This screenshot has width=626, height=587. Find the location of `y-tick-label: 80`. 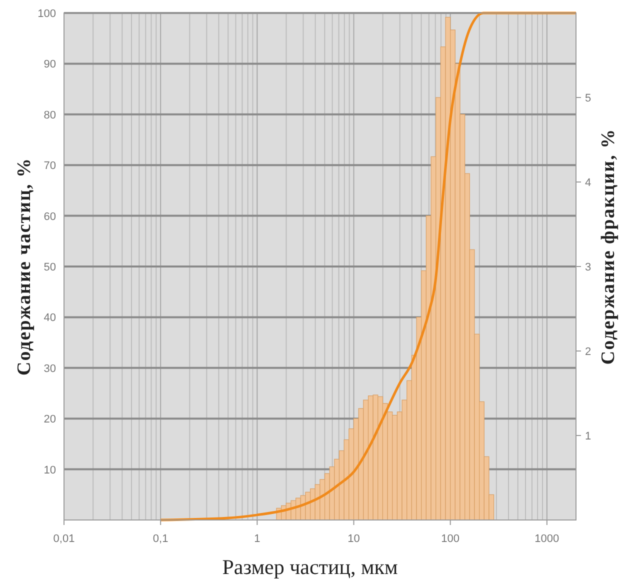

y-tick-label: 80 is located at coordinates (50, 115).